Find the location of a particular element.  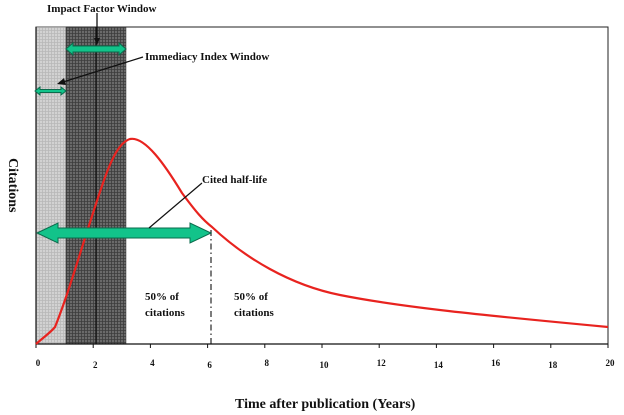

x-tick-label: 2 is located at coordinates (95, 365).